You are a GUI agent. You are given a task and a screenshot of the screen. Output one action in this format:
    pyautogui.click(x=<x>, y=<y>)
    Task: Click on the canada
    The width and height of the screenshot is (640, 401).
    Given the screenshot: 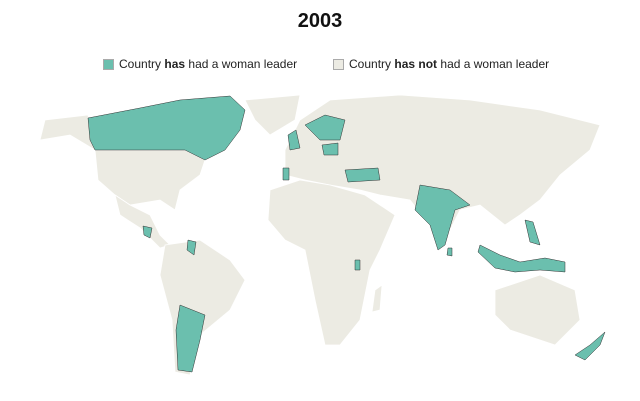 What is the action you would take?
    pyautogui.click(x=166, y=128)
    